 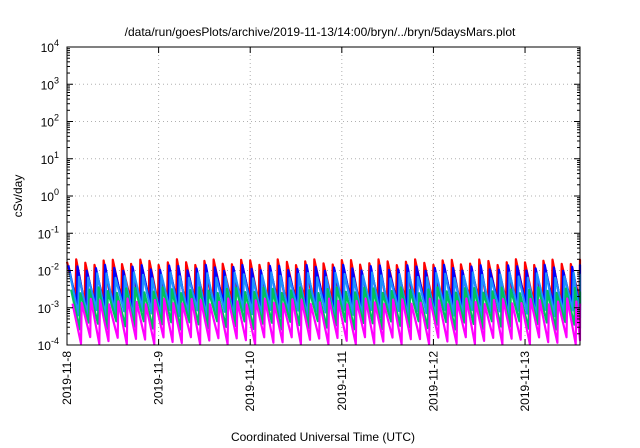 What do you see at coordinates (326, 321) in the screenshot?
I see `series-line` at bounding box center [326, 321].